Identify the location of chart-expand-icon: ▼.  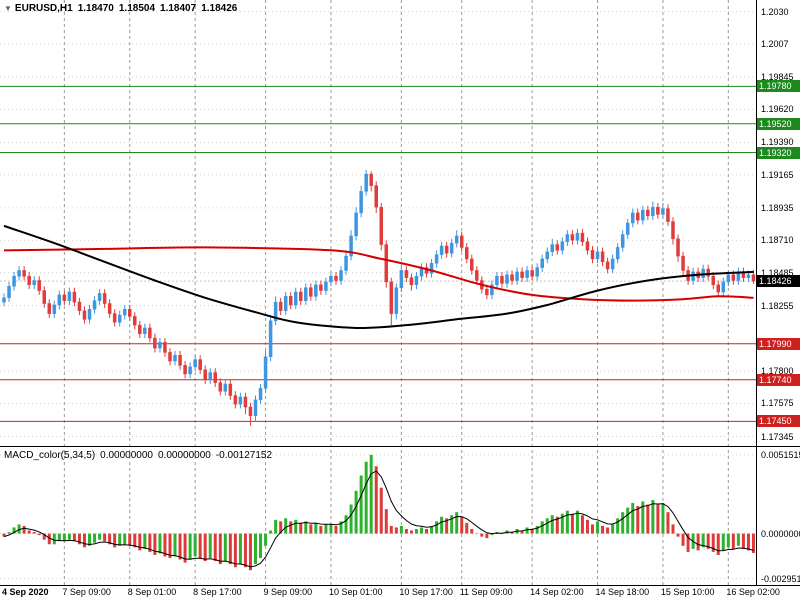
(8, 8).